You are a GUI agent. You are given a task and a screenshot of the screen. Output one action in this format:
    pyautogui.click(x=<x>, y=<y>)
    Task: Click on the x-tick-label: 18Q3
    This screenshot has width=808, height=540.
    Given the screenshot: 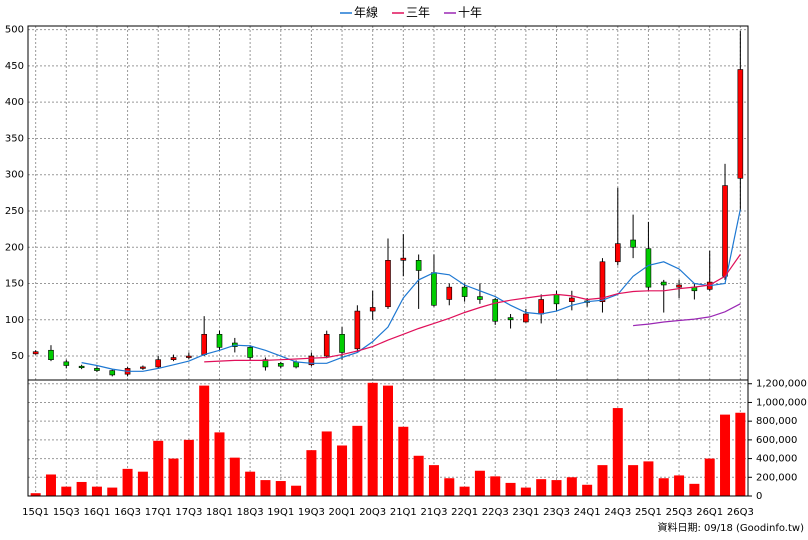 What is the action you would take?
    pyautogui.click(x=250, y=512)
    